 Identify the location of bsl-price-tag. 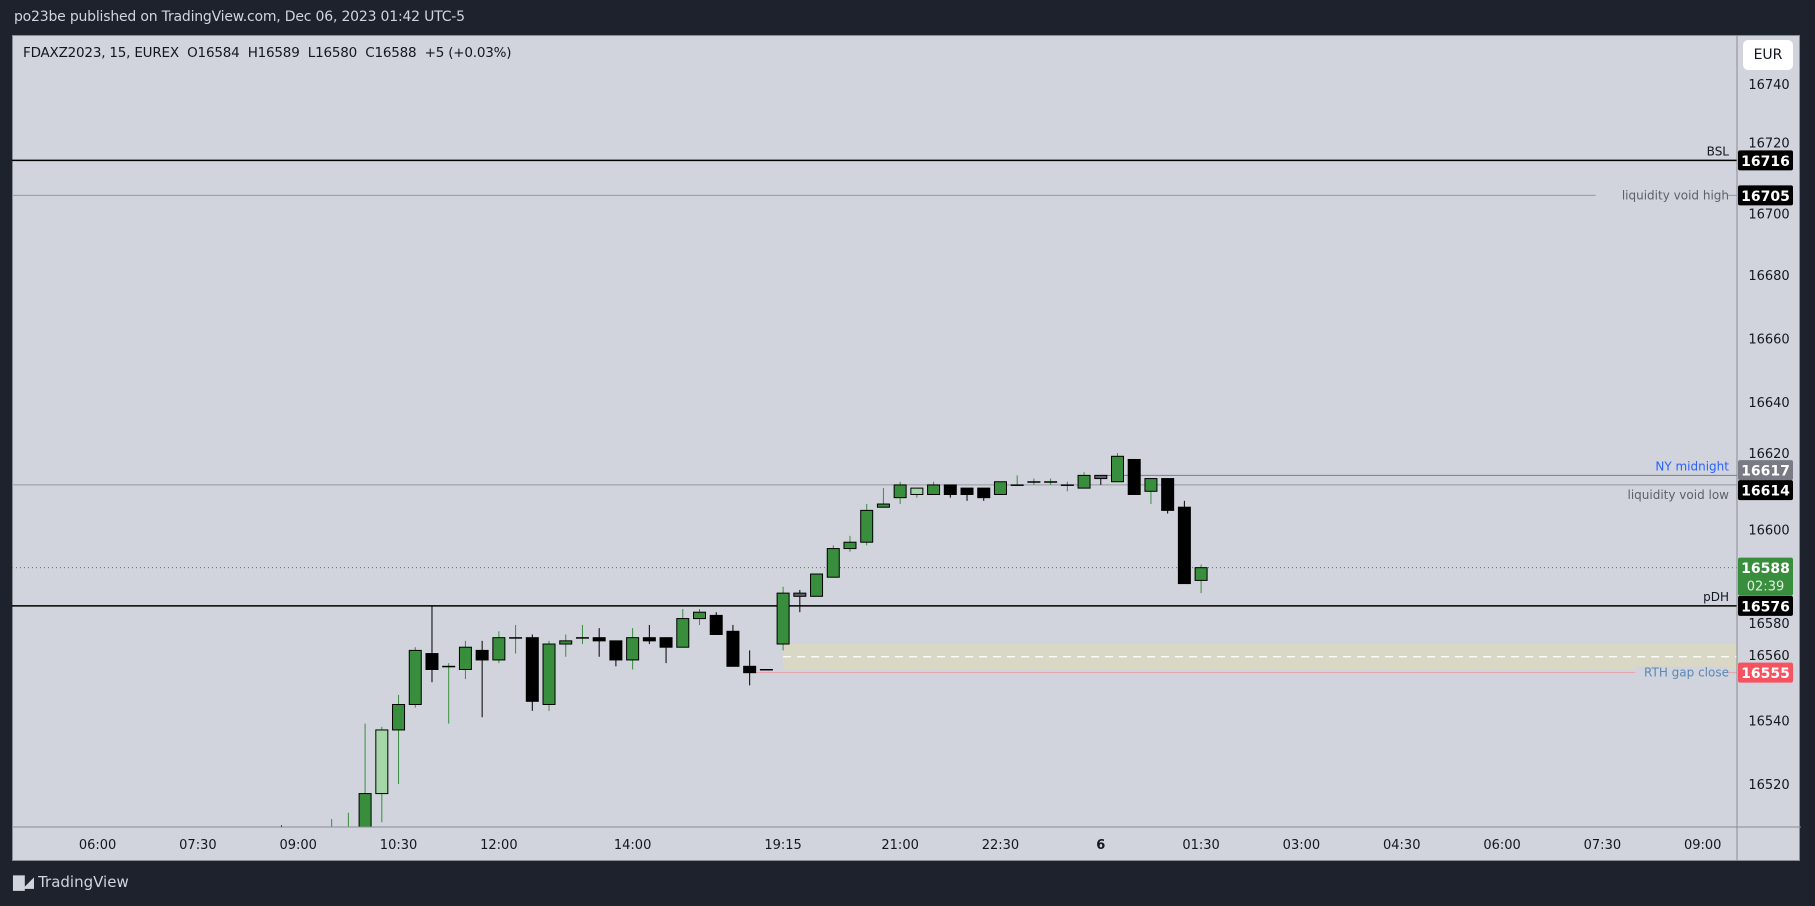
(1765, 160).